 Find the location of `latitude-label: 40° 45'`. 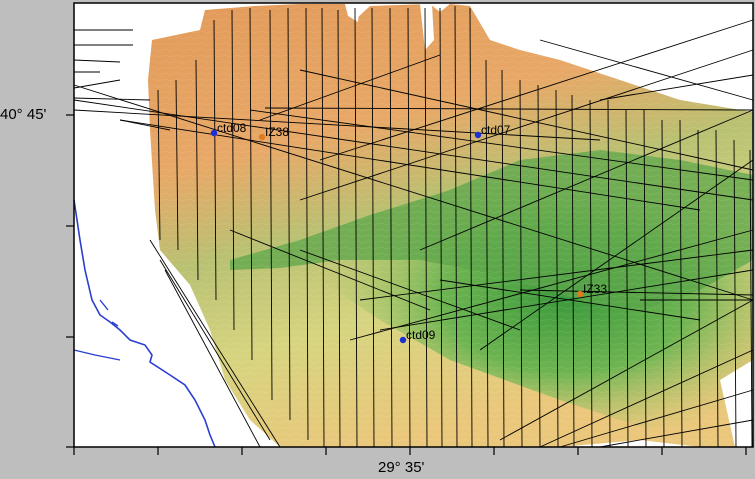

latitude-label: 40° 45' is located at coordinates (23, 114).